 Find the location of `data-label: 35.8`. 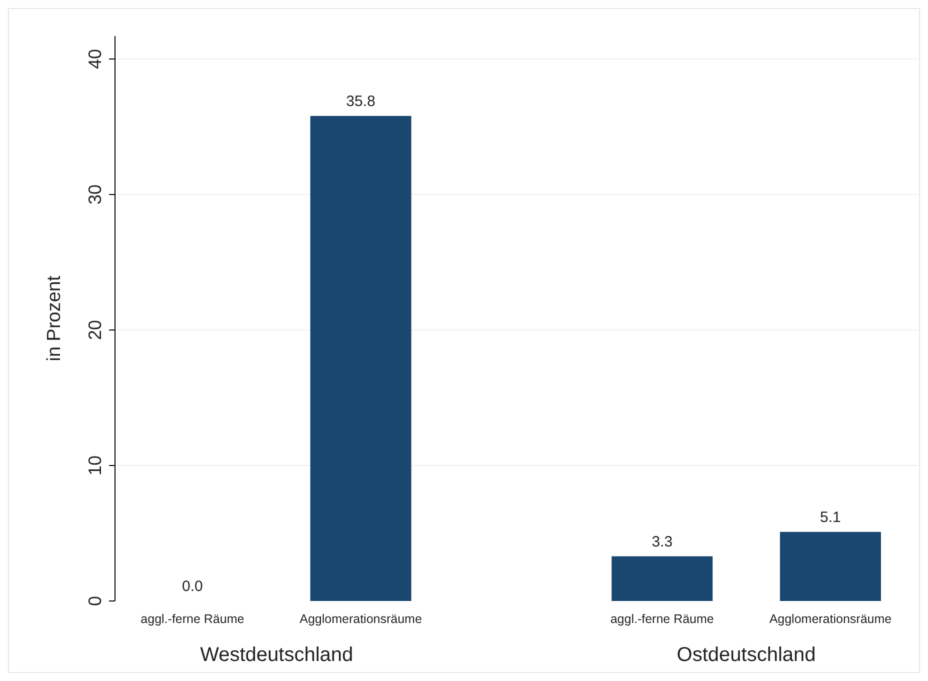

data-label: 35.8 is located at coordinates (361, 101).